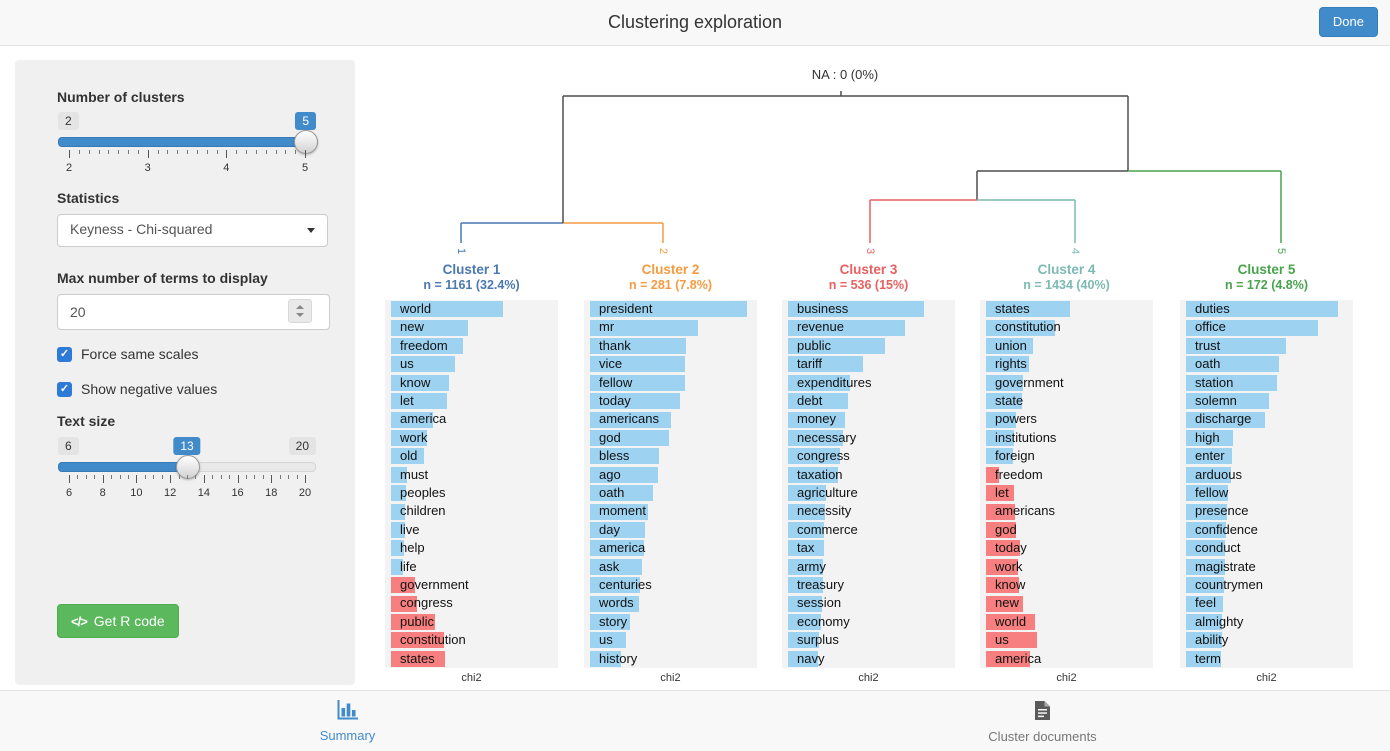  What do you see at coordinates (1229, 584) in the screenshot?
I see `term-label: countrymen` at bounding box center [1229, 584].